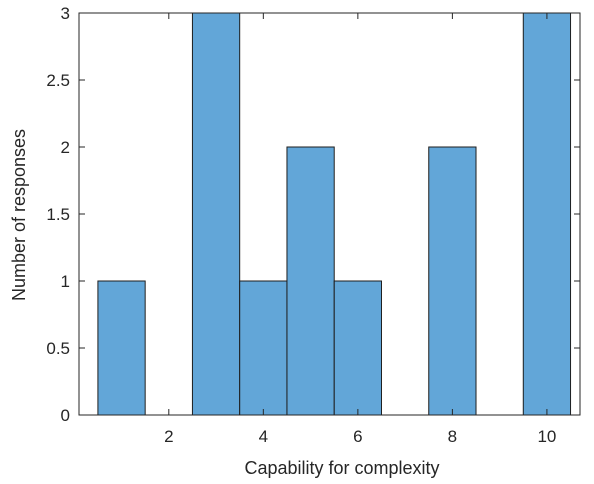 Image resolution: width=594 pixels, height=484 pixels. I want to click on x-tick-label: 4, so click(263, 436).